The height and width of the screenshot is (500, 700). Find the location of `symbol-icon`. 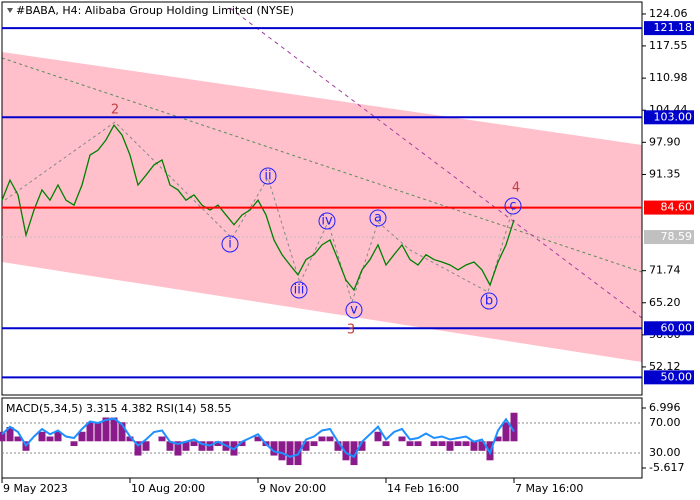

symbol-icon is located at coordinates (10, 10).